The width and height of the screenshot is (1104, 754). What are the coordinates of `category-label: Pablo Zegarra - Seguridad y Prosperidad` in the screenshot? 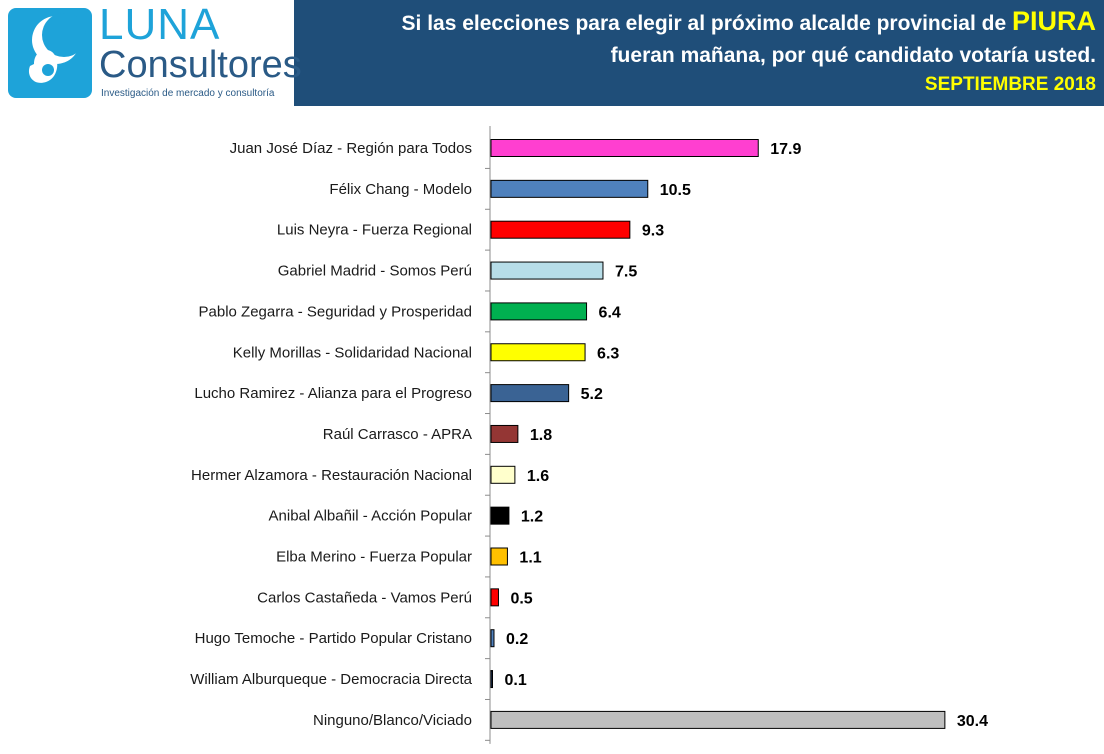 It's located at (336, 311).